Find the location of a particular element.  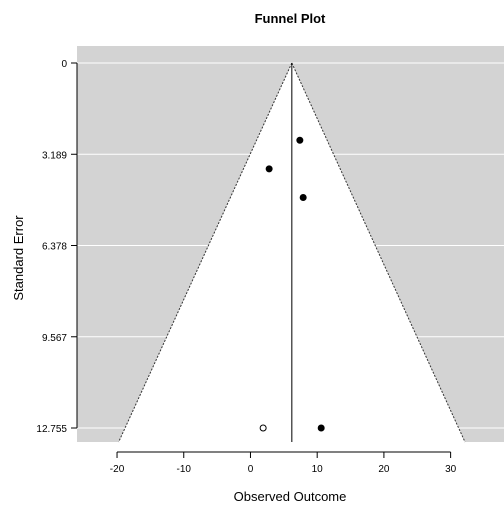

data-points is located at coordinates (292, 284).